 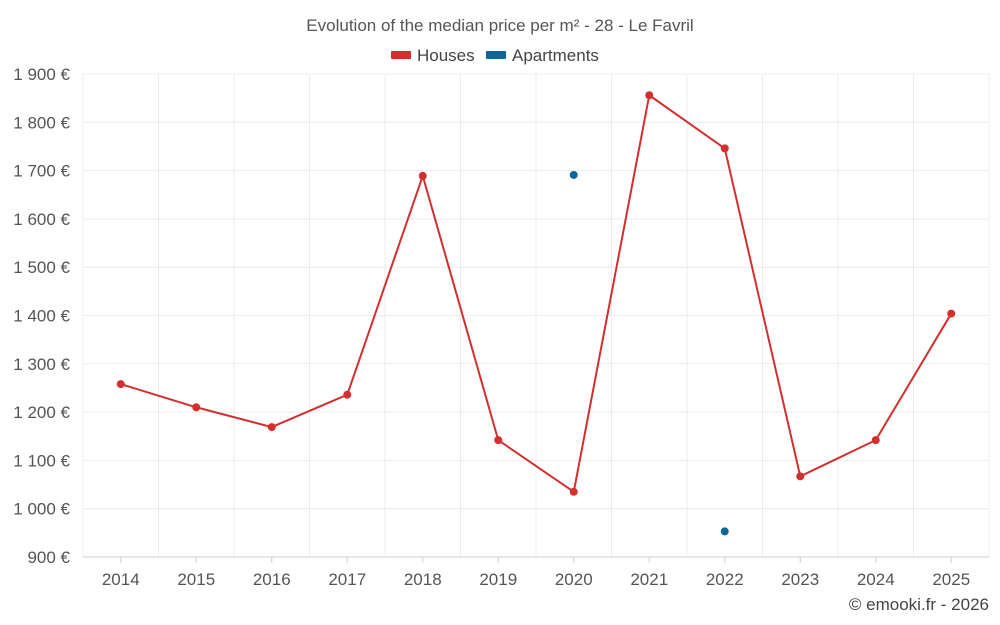 I want to click on x-tick-label: 2022, so click(x=725, y=579).